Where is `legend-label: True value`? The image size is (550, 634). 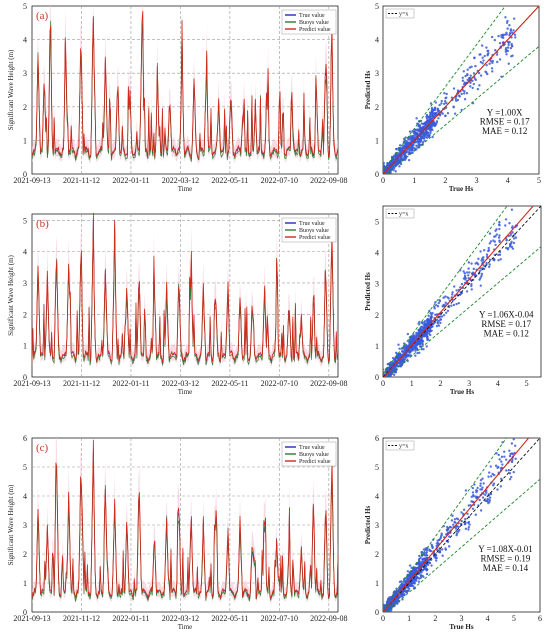 legend-label: True value is located at coordinates (312, 16).